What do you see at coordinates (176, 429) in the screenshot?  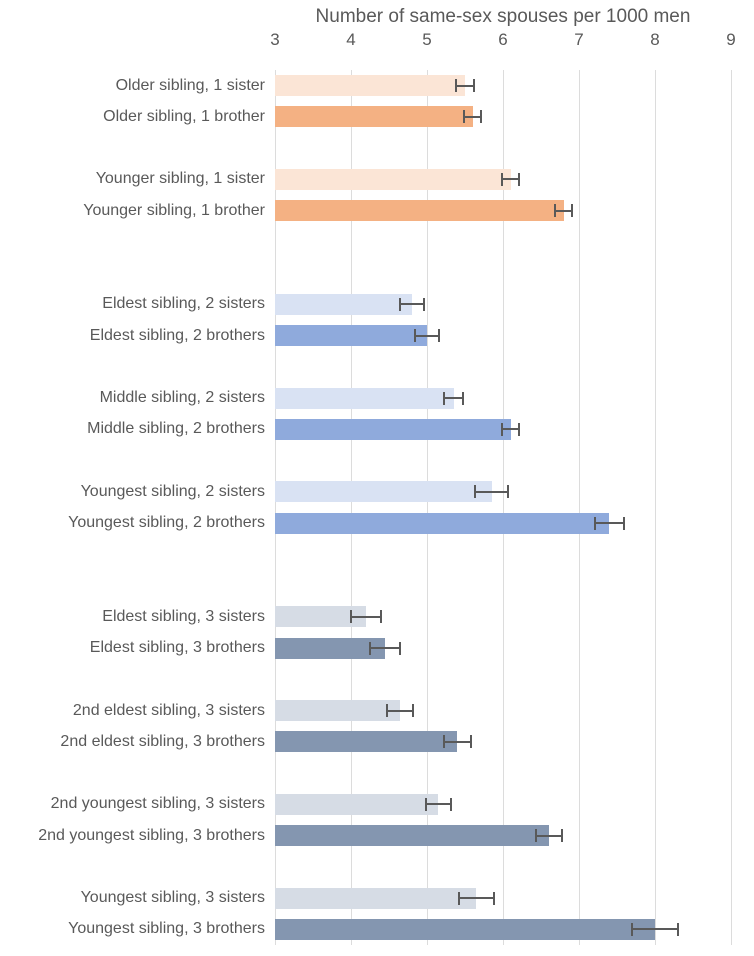 I see `category-label: Middle sibling, 2 brothers` at bounding box center [176, 429].